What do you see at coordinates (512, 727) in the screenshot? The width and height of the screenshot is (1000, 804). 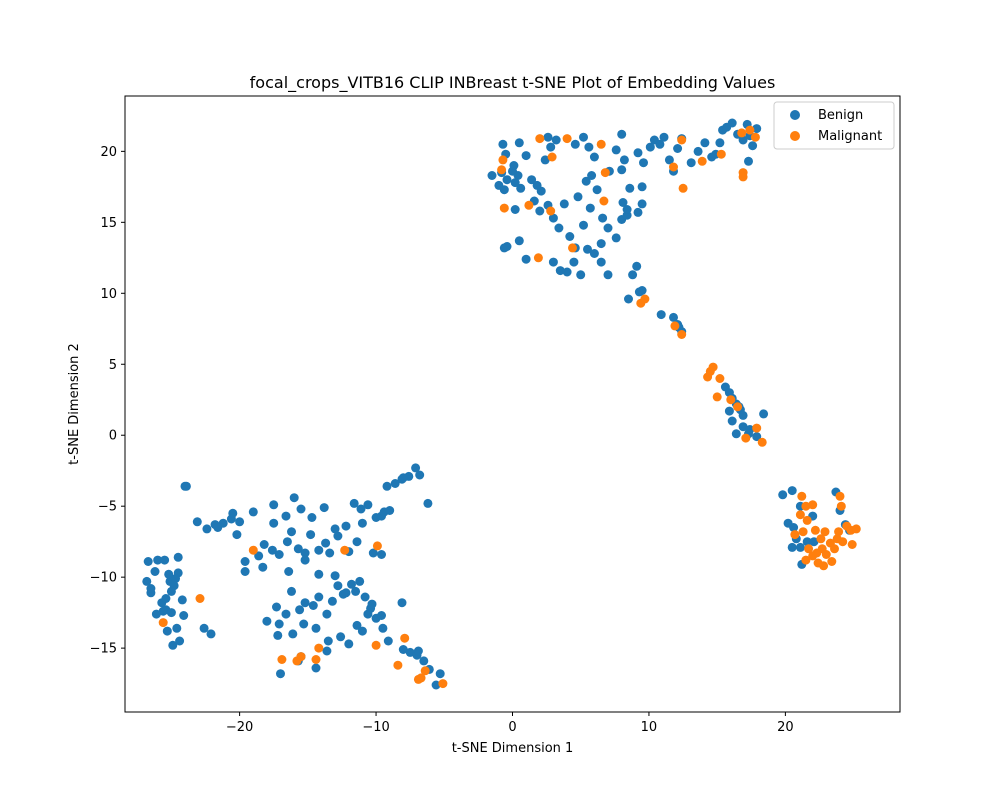 I see `x-tick-label: 0` at bounding box center [512, 727].